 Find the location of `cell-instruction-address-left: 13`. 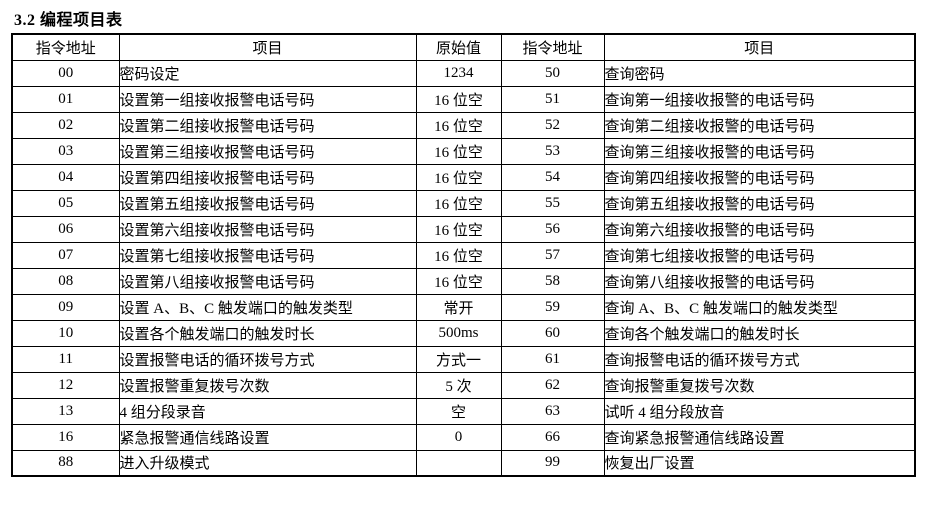

cell-instruction-address-left: 13 is located at coordinates (65, 411).